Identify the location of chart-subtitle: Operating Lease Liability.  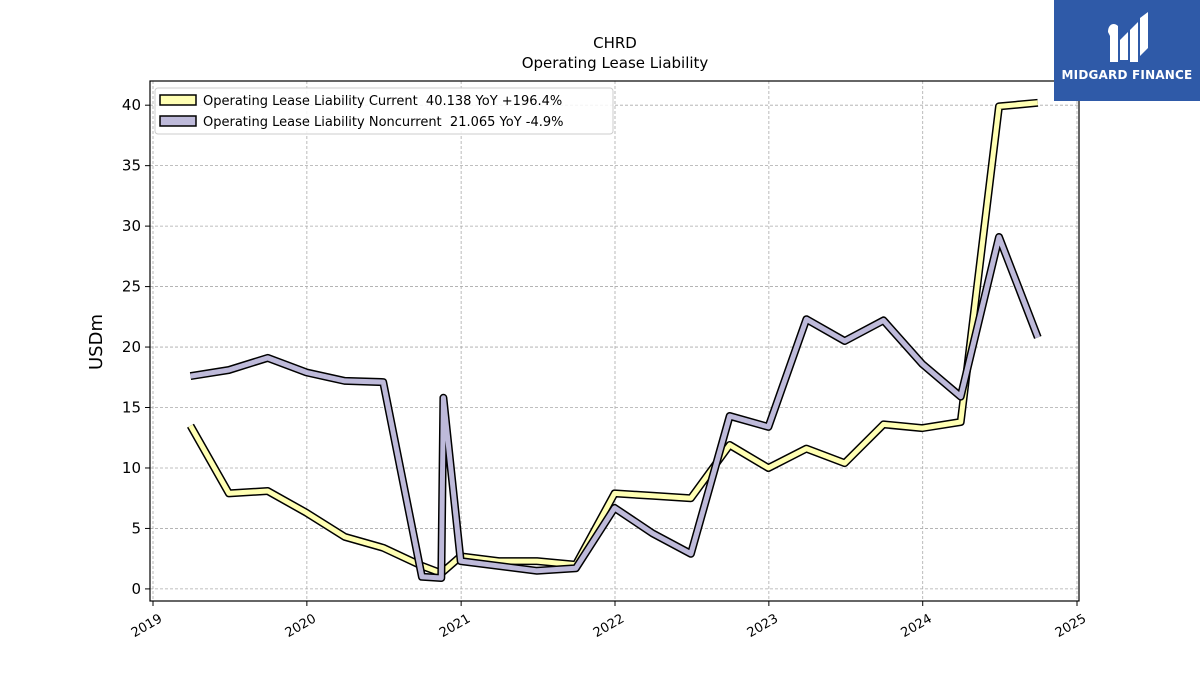
(615, 63).